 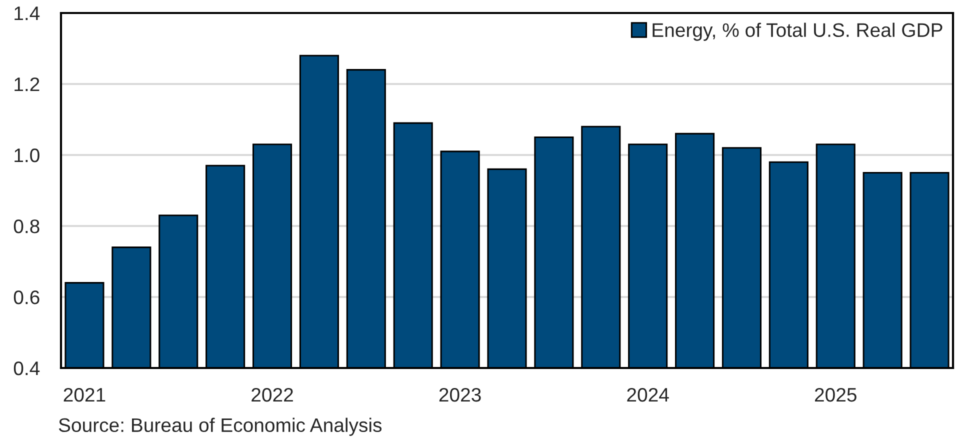 I want to click on y-tick-label: 1.2, so click(x=27, y=84).